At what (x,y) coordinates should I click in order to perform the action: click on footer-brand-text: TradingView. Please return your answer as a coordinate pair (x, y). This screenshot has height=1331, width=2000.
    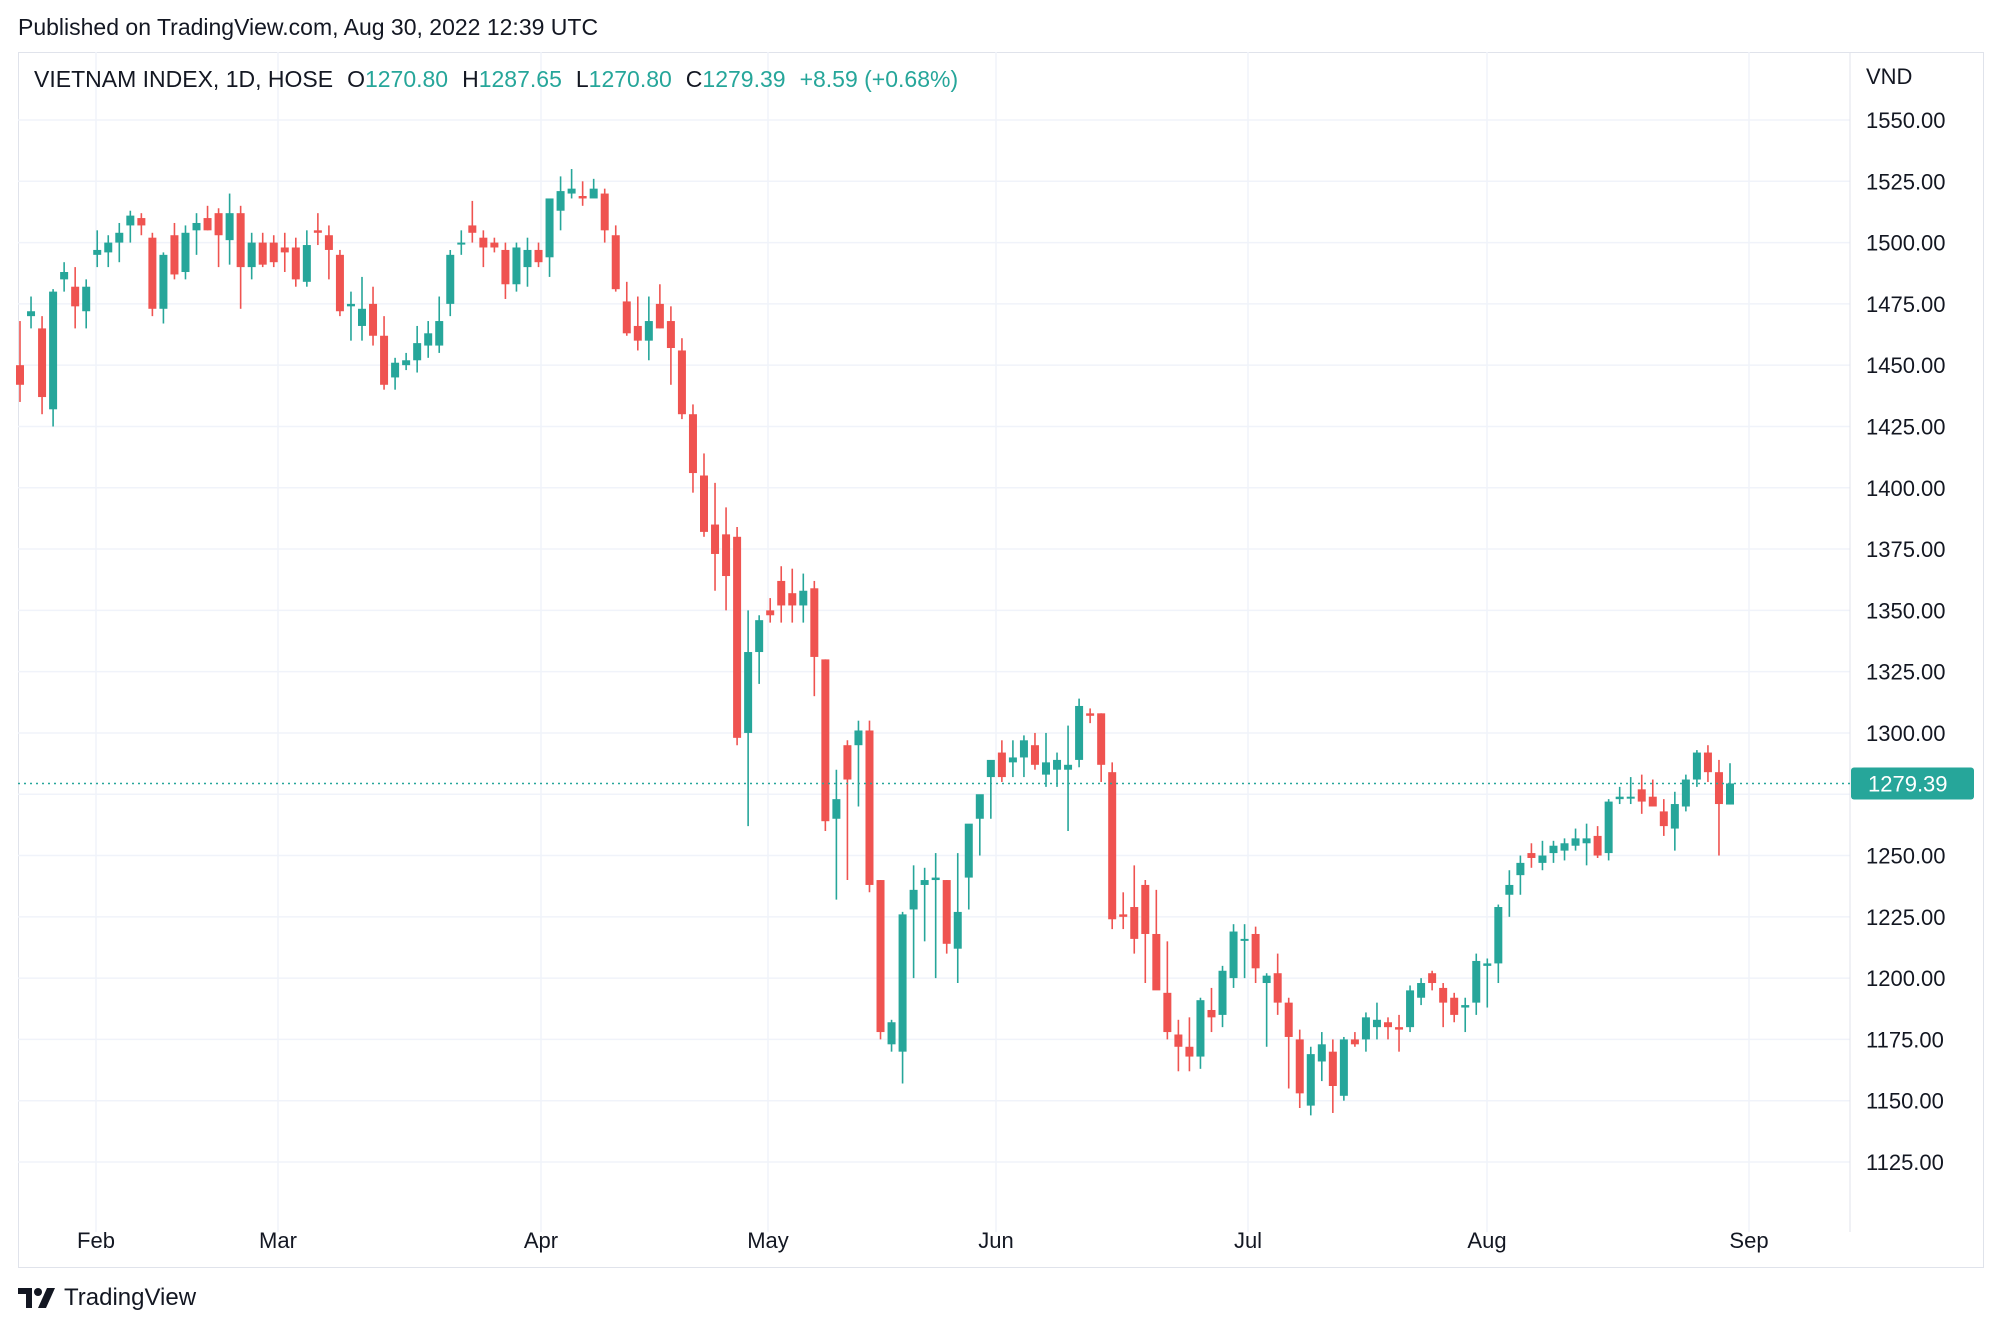
    Looking at the image, I should click on (130, 1297).